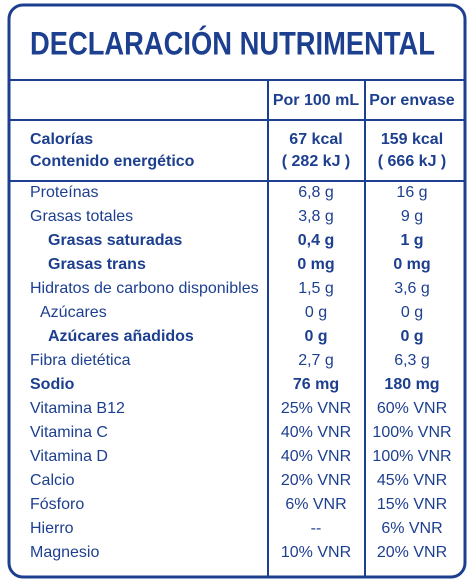 The height and width of the screenshot is (583, 474). What do you see at coordinates (316, 360) in the screenshot?
I see `cell: 2,7 g` at bounding box center [316, 360].